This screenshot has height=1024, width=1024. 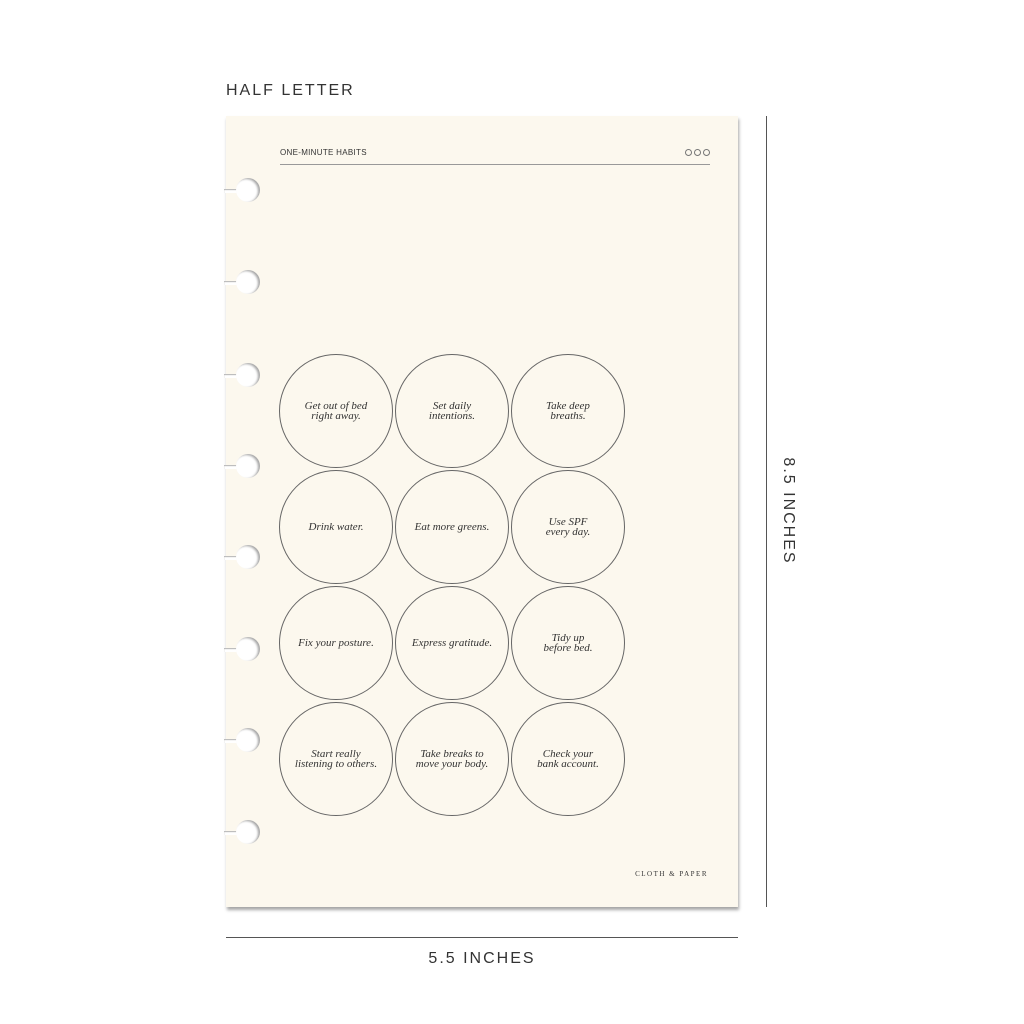 What do you see at coordinates (452, 759) in the screenshot?
I see `habit-circle: Take breaks to move your body.` at bounding box center [452, 759].